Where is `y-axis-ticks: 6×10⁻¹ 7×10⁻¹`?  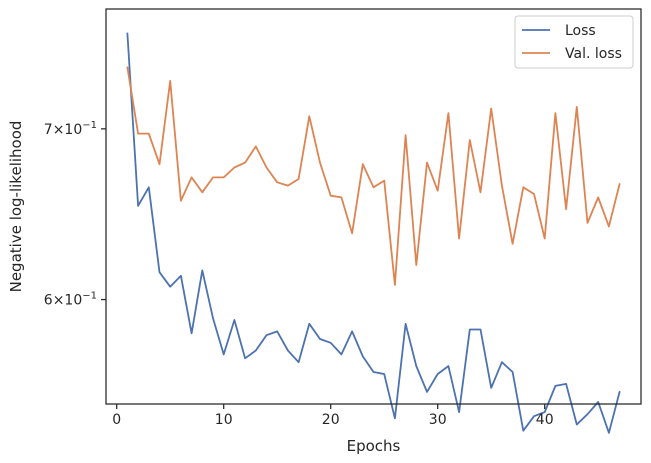 y-axis-ticks: 6×10⁻¹ 7×10⁻¹ is located at coordinates (75, 214).